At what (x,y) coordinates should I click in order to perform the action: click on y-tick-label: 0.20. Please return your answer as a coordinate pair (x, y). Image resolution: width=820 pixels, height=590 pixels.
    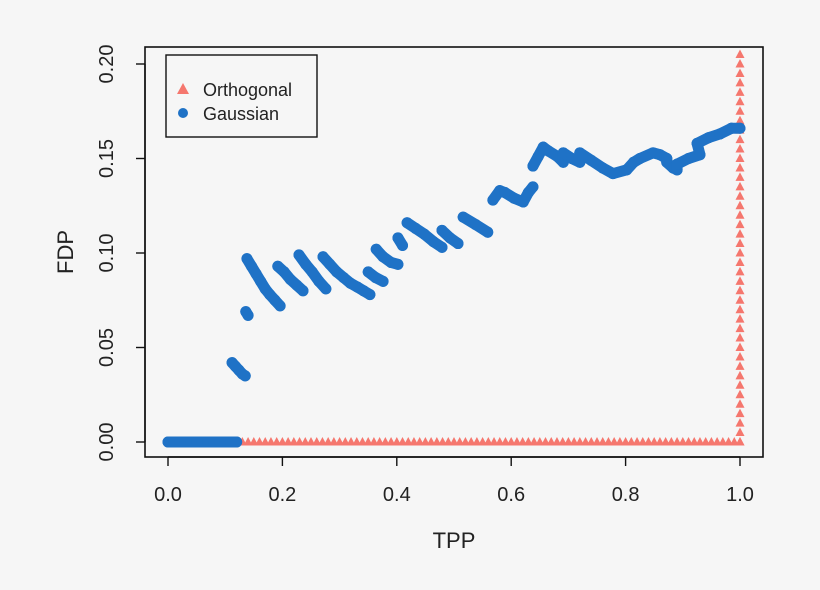
    Looking at the image, I should click on (107, 64).